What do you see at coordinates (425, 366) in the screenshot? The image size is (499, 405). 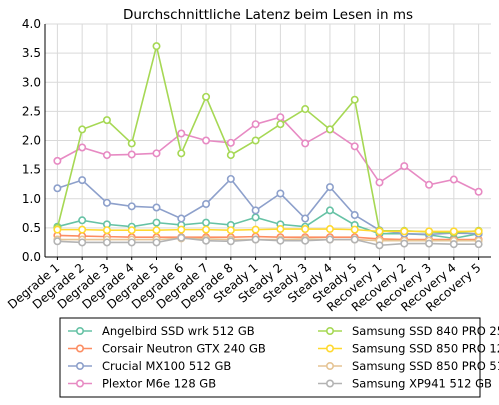 I see `legend-label: Samsung SSD 850 PRO 512 GB` at bounding box center [425, 366].